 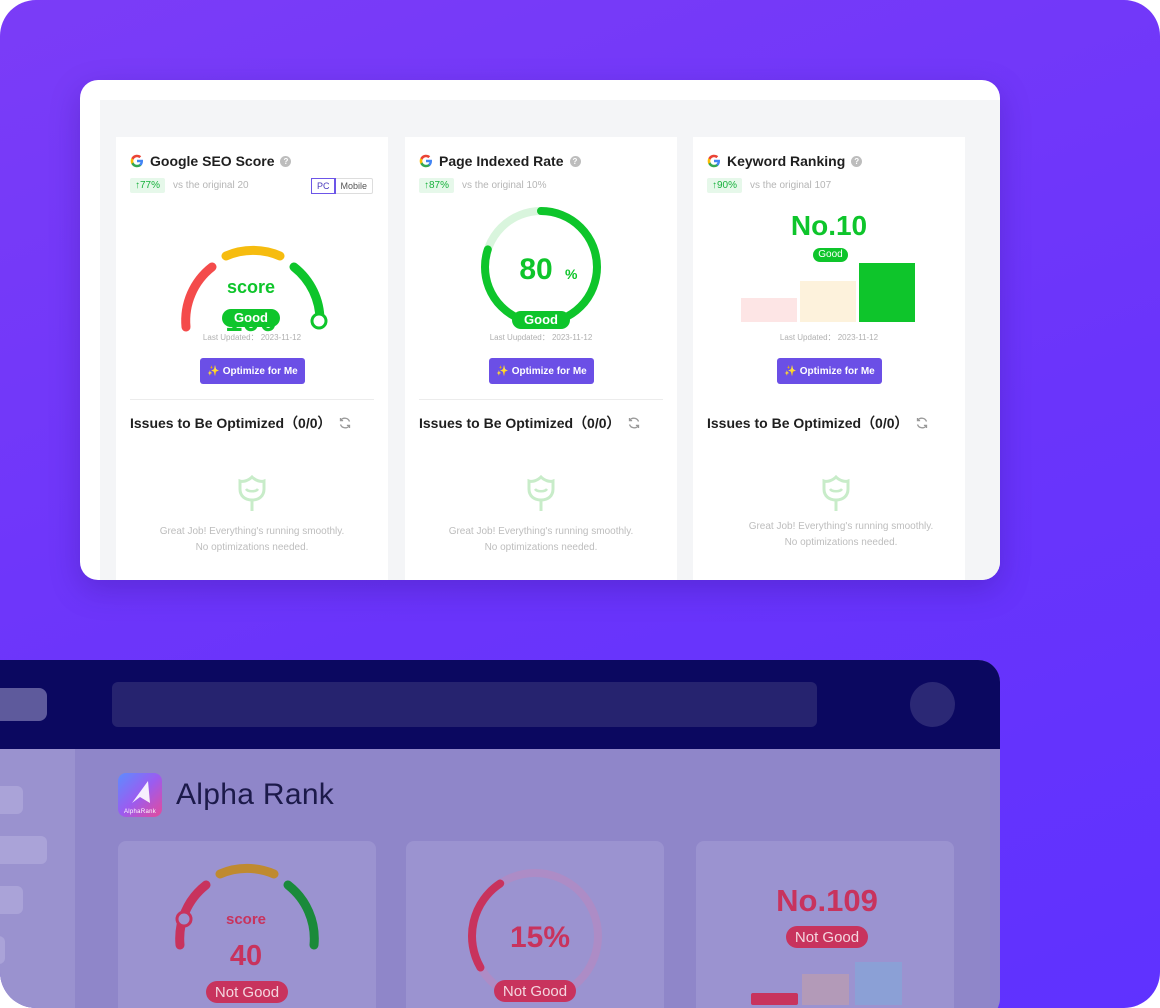 I want to click on dim-bar-low, so click(x=774, y=999).